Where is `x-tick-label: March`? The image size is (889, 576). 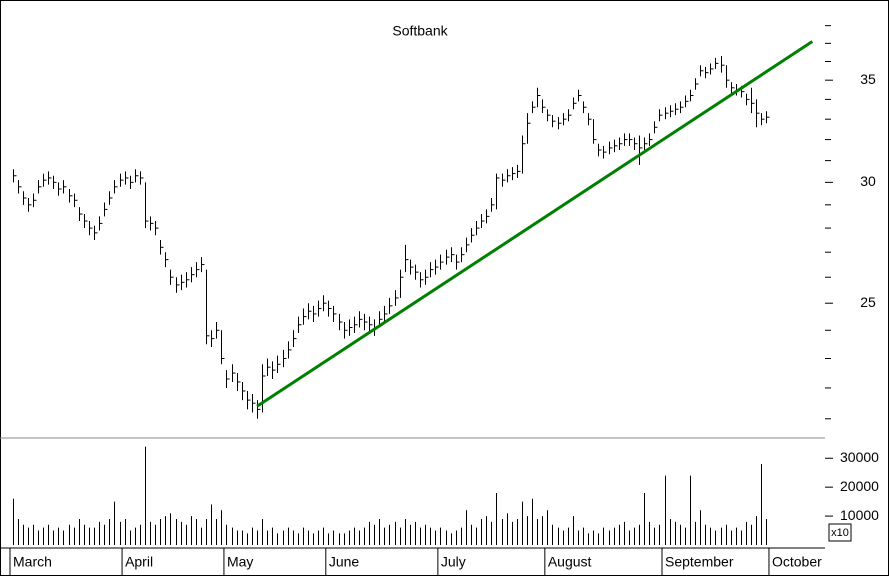
x-tick-label: March is located at coordinates (32, 562).